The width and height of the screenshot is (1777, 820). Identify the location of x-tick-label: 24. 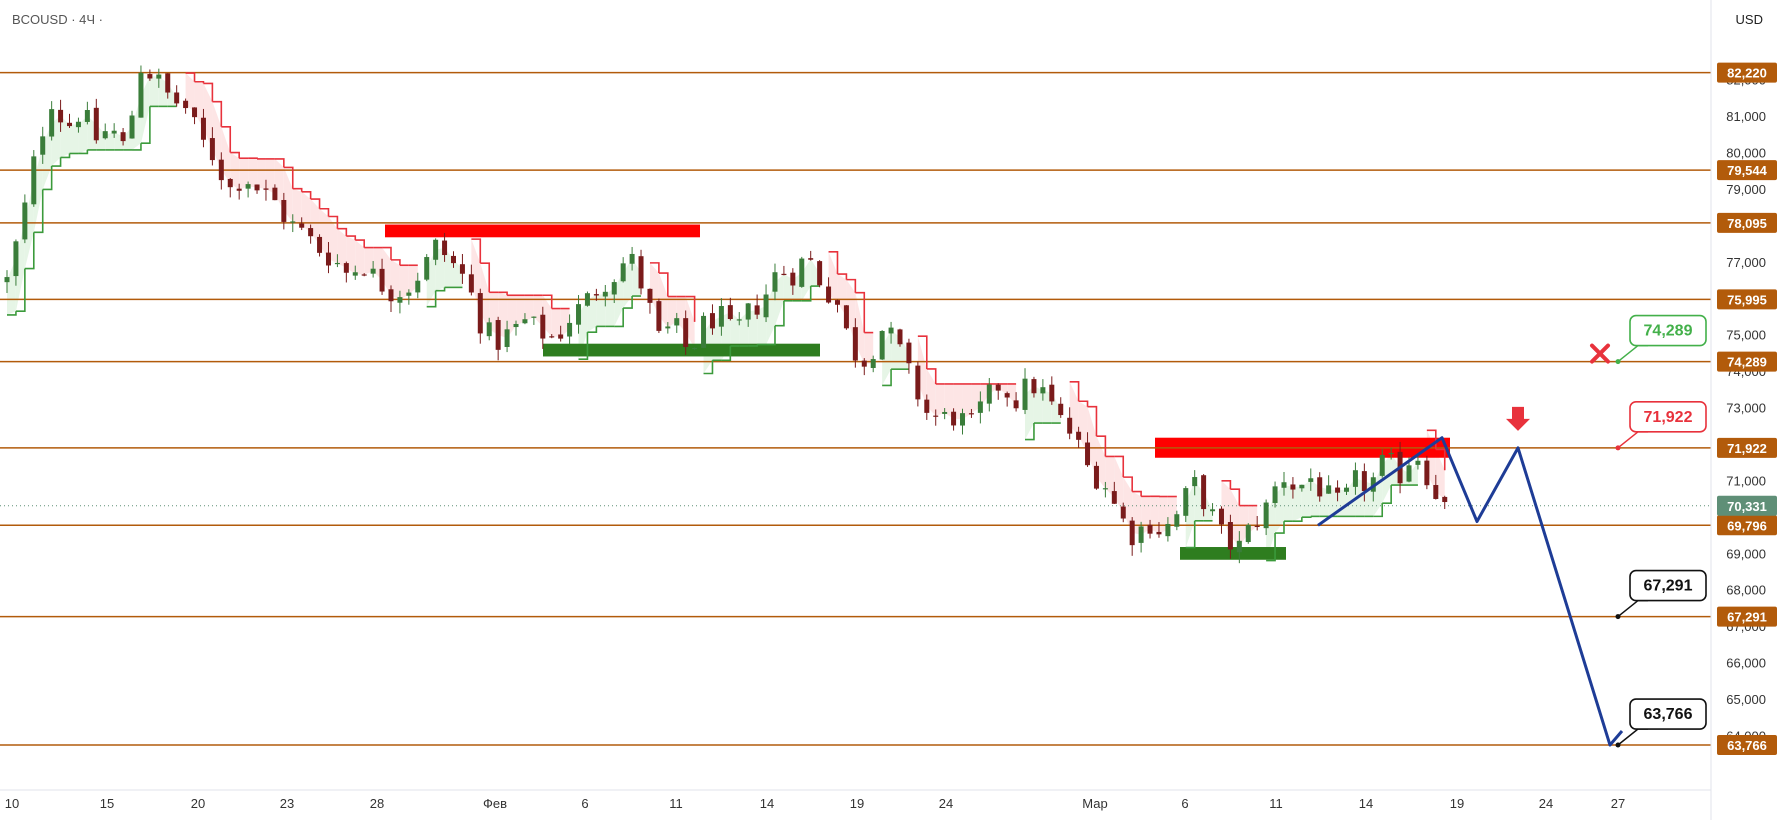
(1546, 803).